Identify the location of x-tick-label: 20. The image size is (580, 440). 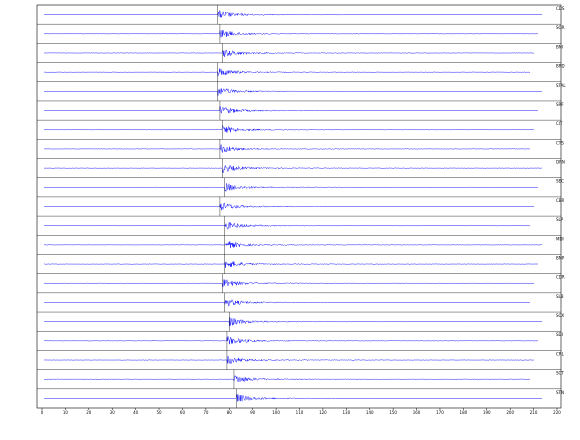
(89, 412).